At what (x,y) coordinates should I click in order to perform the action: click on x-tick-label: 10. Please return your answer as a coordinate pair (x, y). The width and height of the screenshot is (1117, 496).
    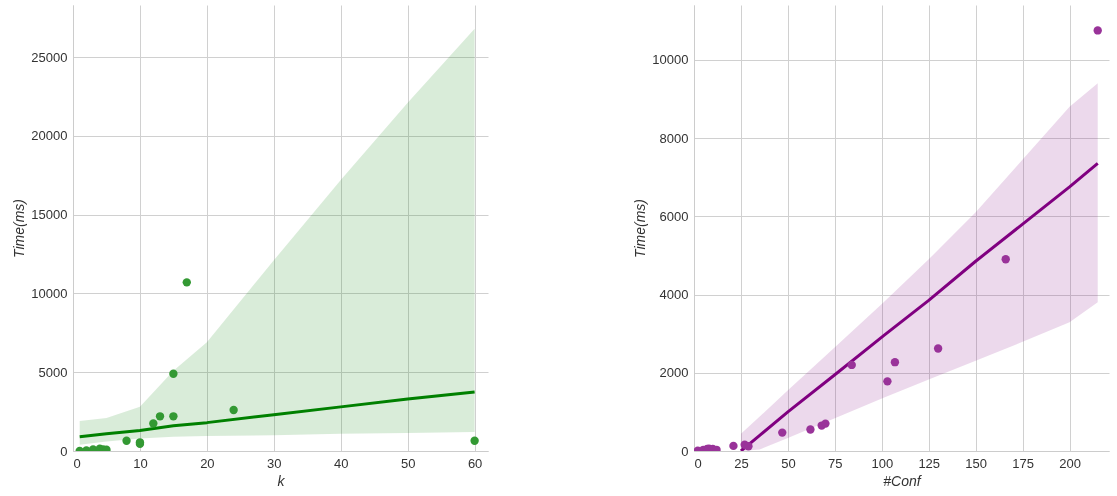
    Looking at the image, I should click on (140, 463).